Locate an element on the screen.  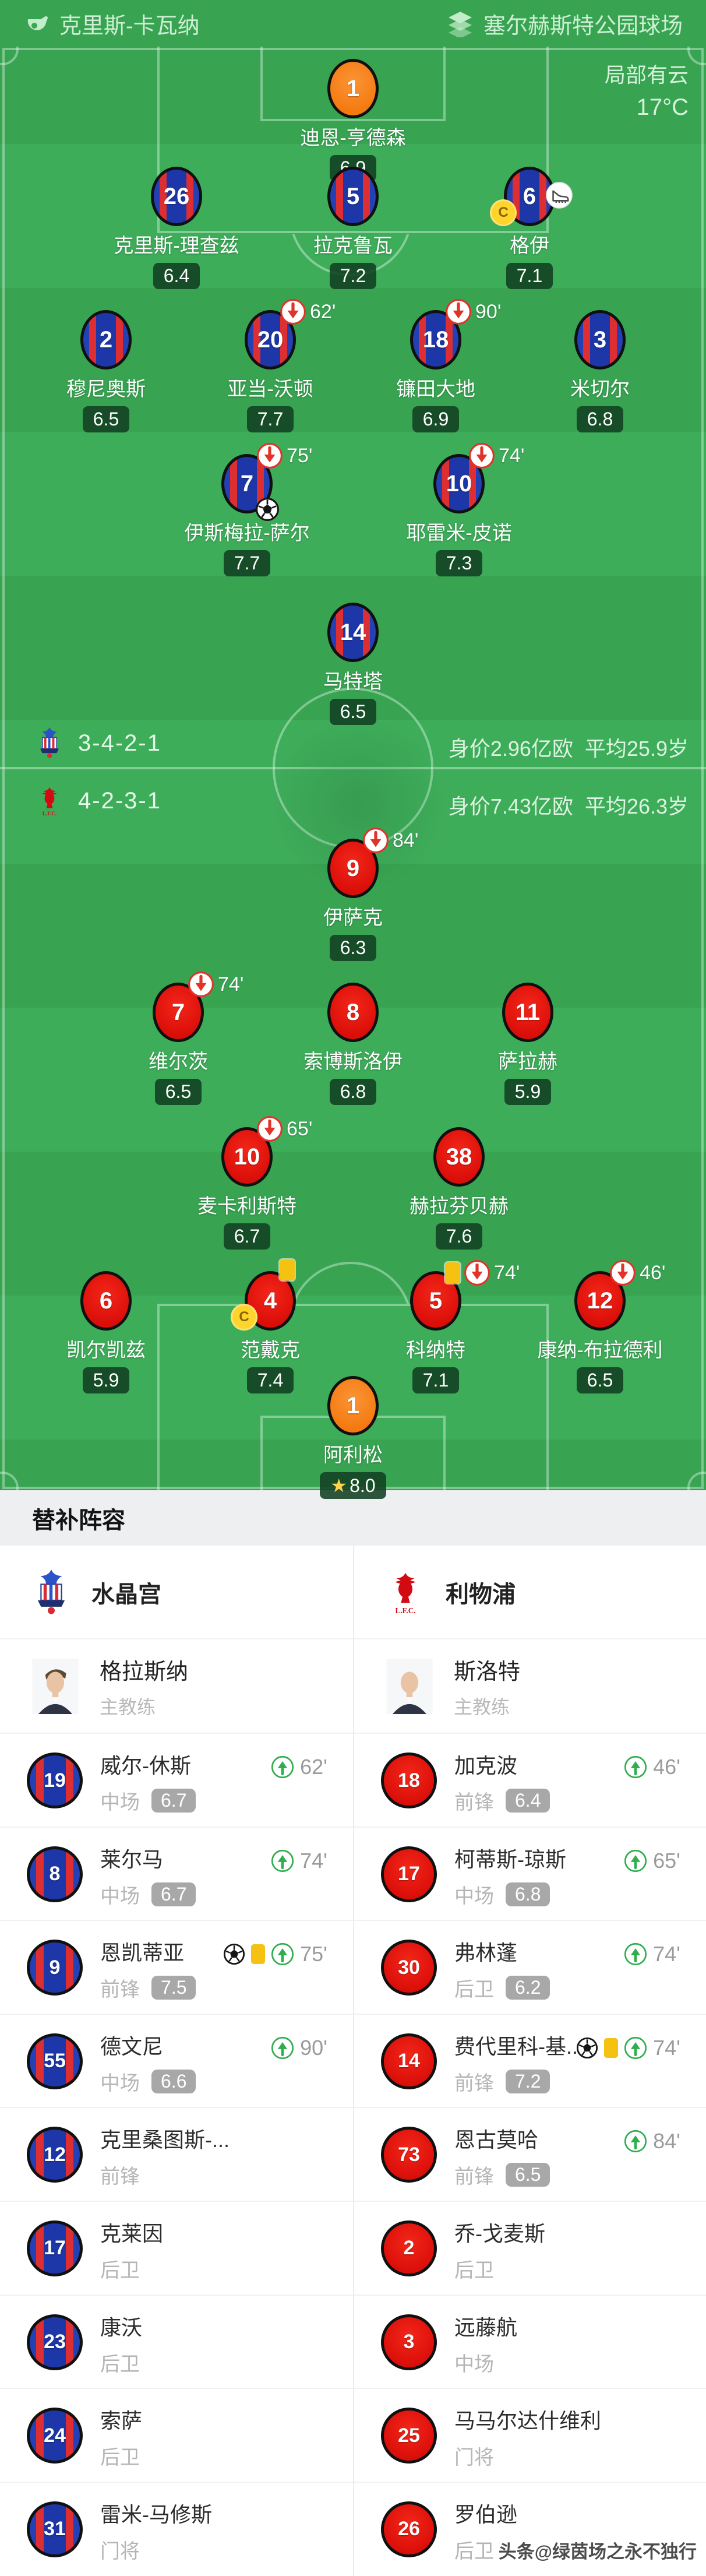
player-jersey: 3 is located at coordinates (600, 340).